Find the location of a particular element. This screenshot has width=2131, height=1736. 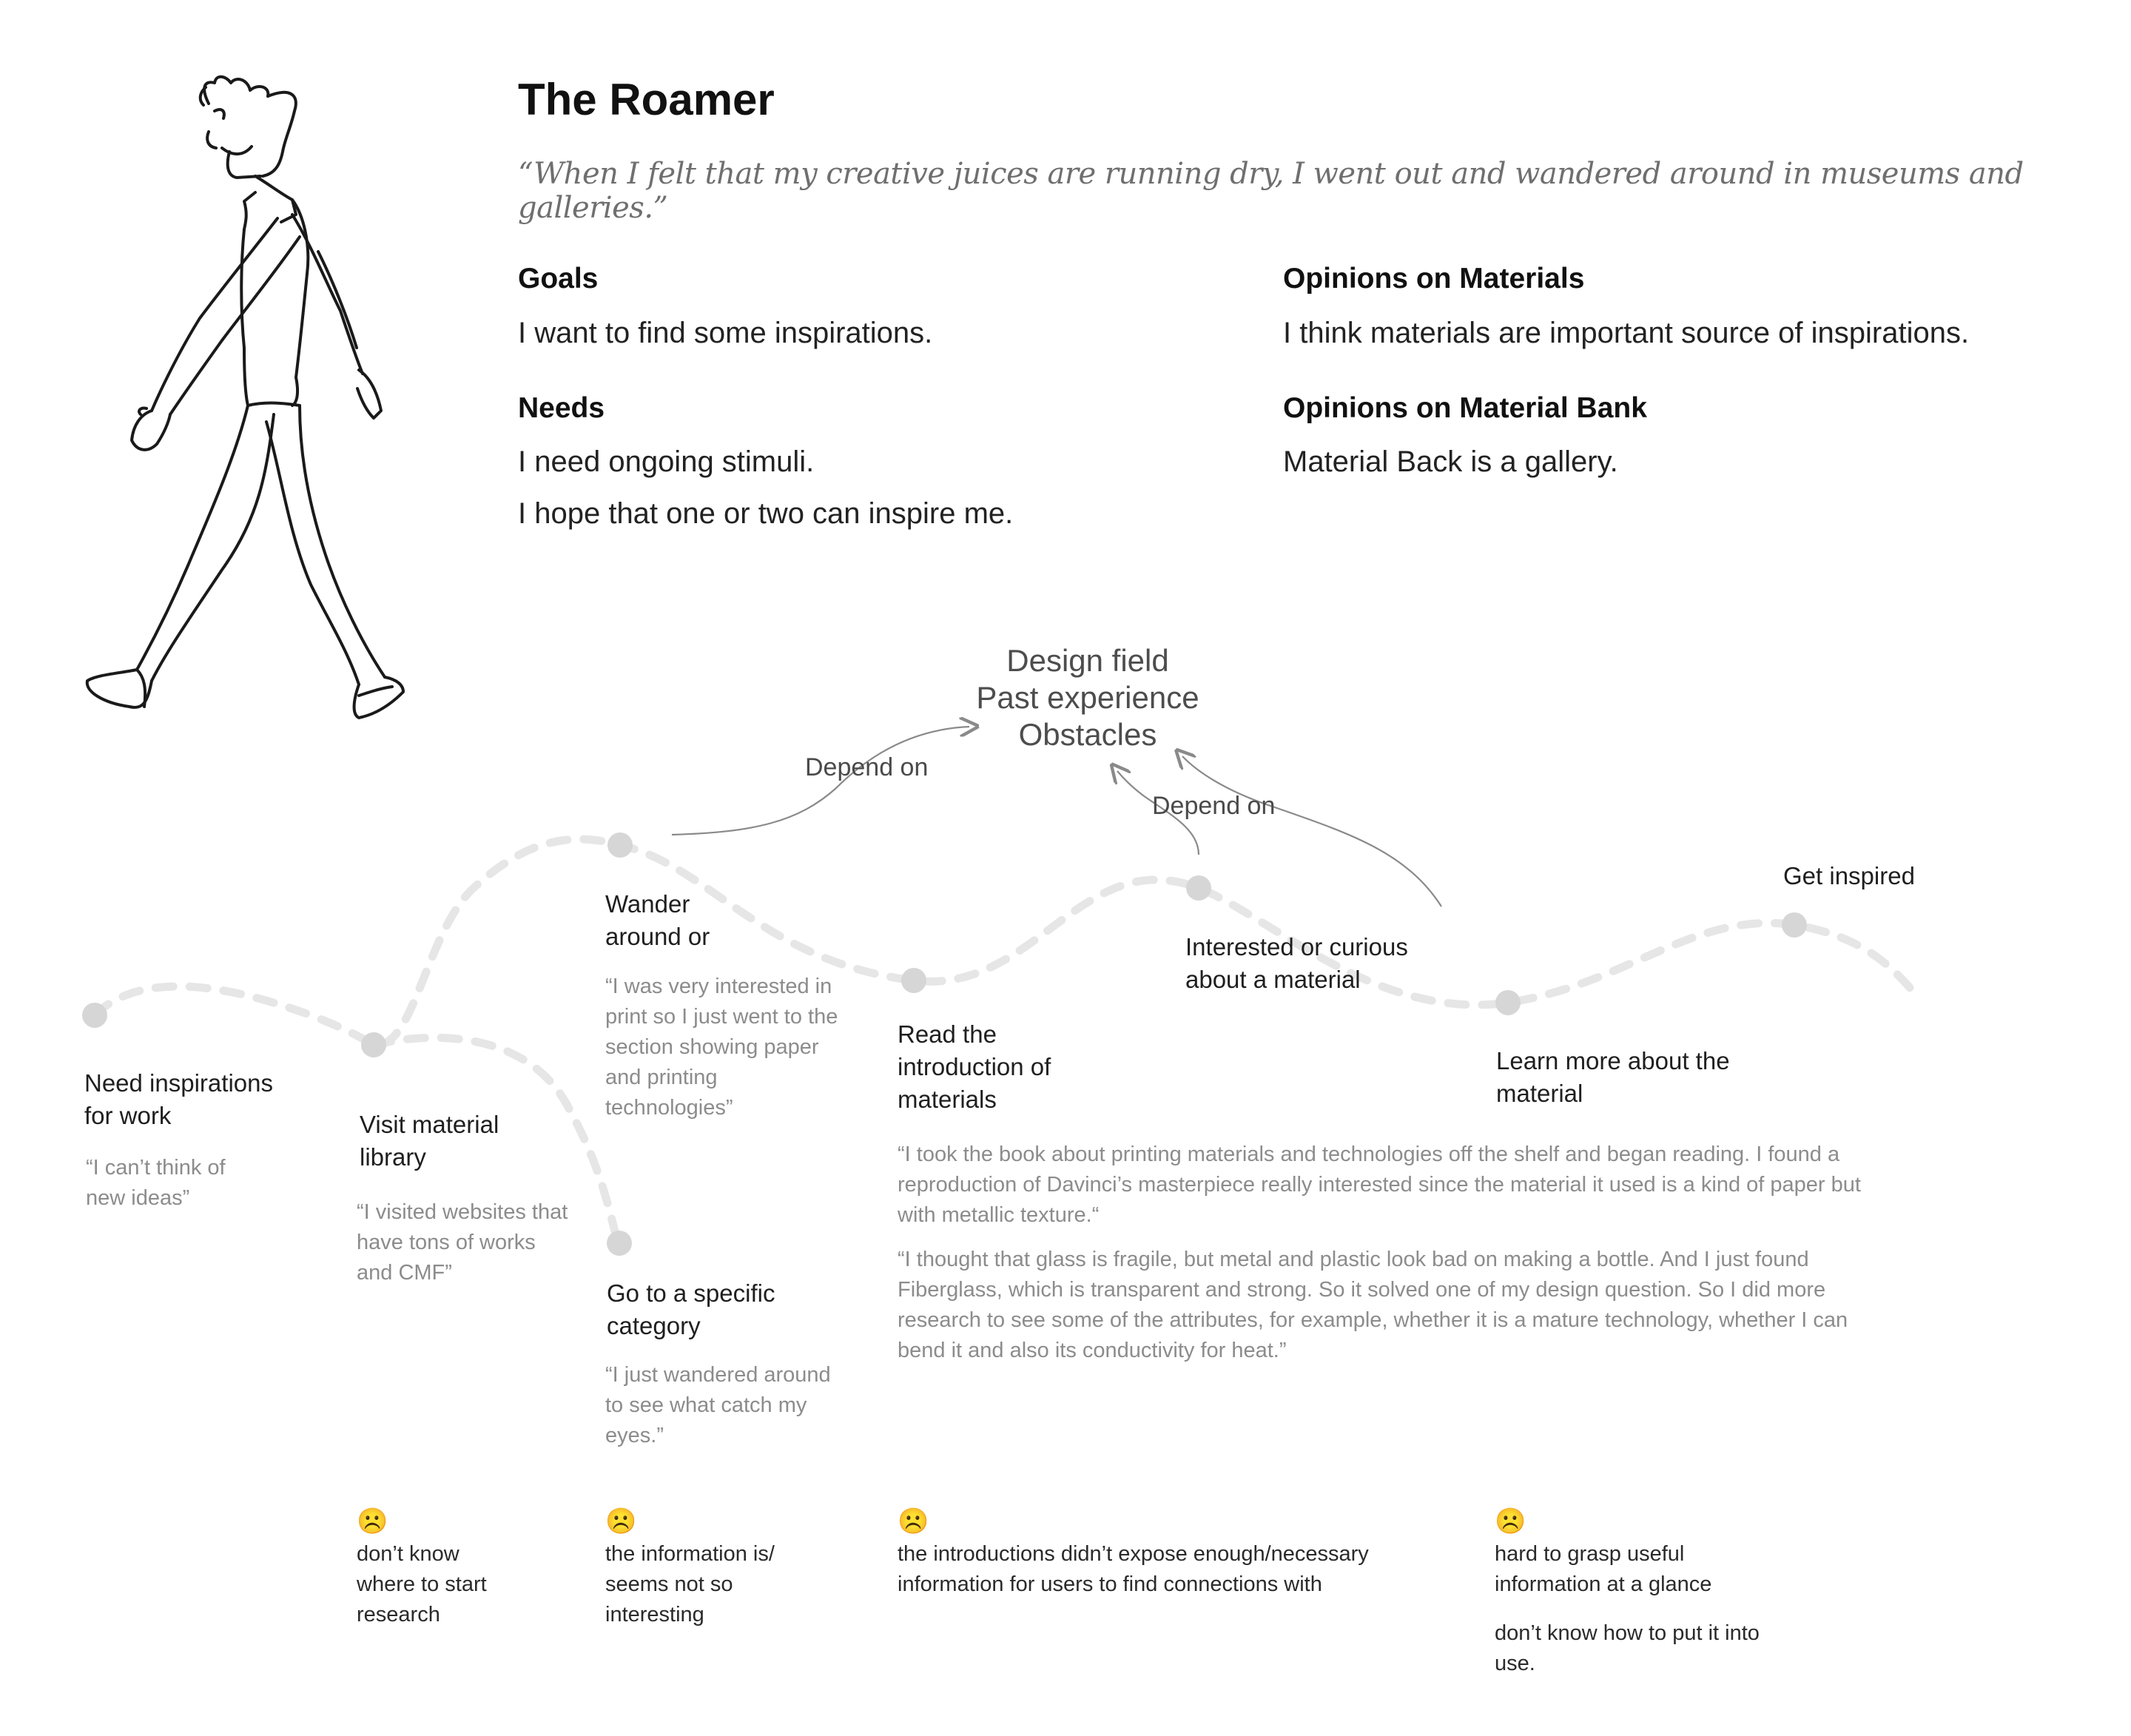

step-quote-need-inspirations: “I can’t think of new ideas” is located at coordinates (156, 1183).